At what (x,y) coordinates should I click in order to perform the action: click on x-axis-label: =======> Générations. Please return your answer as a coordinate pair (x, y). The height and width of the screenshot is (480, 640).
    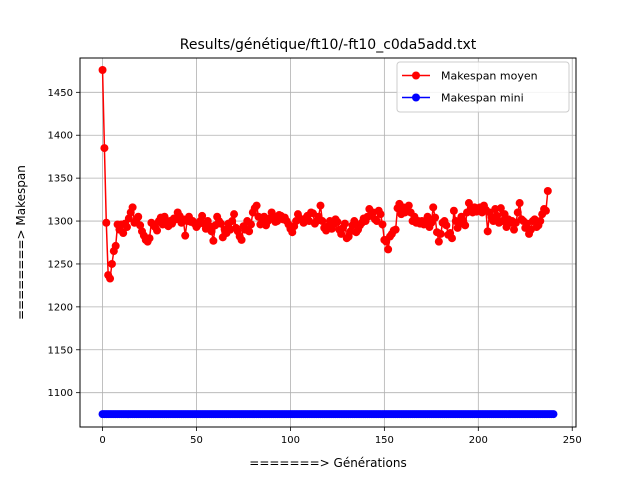
    Looking at the image, I should click on (327, 463).